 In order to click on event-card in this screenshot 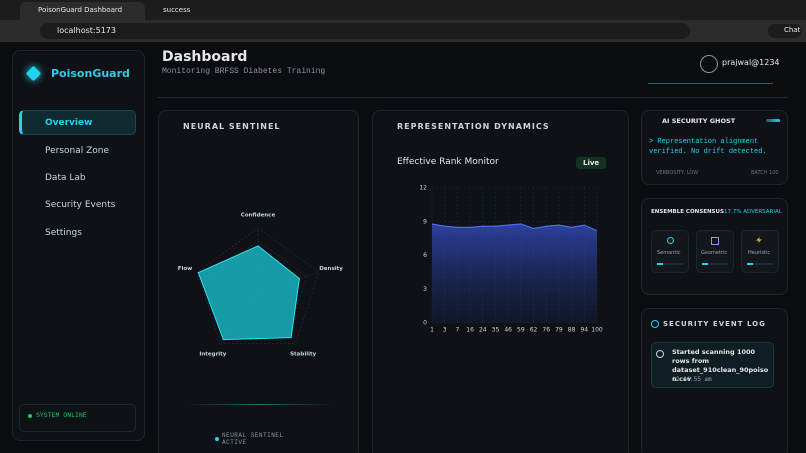, I will do `click(712, 365)`.